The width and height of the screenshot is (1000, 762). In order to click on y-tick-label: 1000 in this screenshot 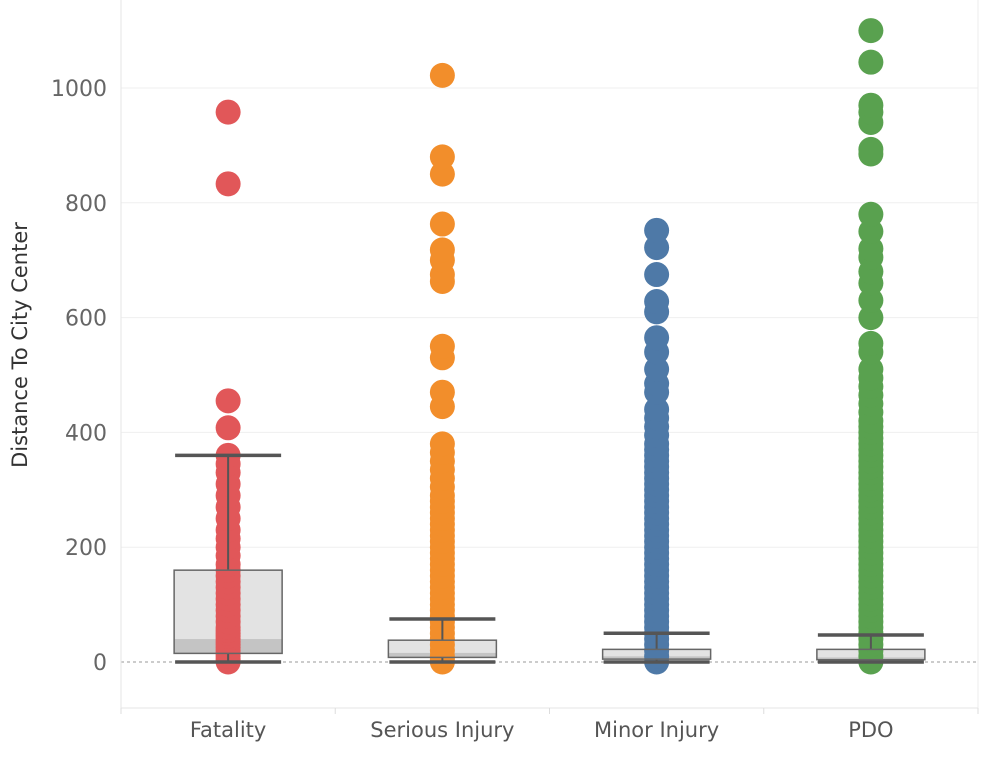, I will do `click(79, 89)`.